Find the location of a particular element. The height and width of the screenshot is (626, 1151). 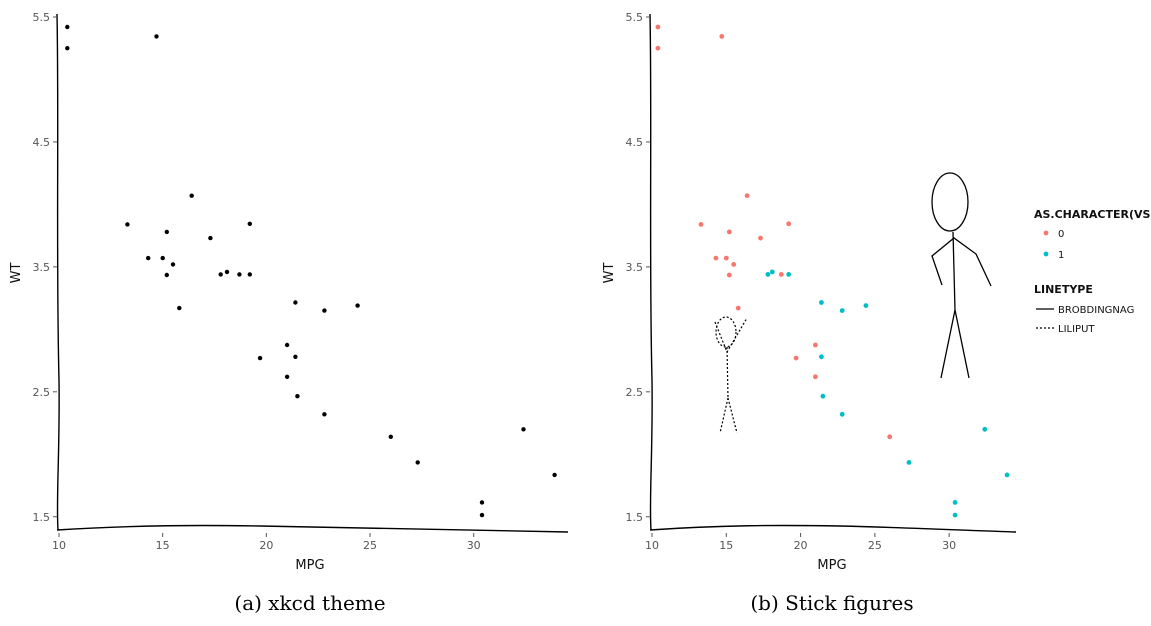

brobdingnag-head is located at coordinates (950, 202).